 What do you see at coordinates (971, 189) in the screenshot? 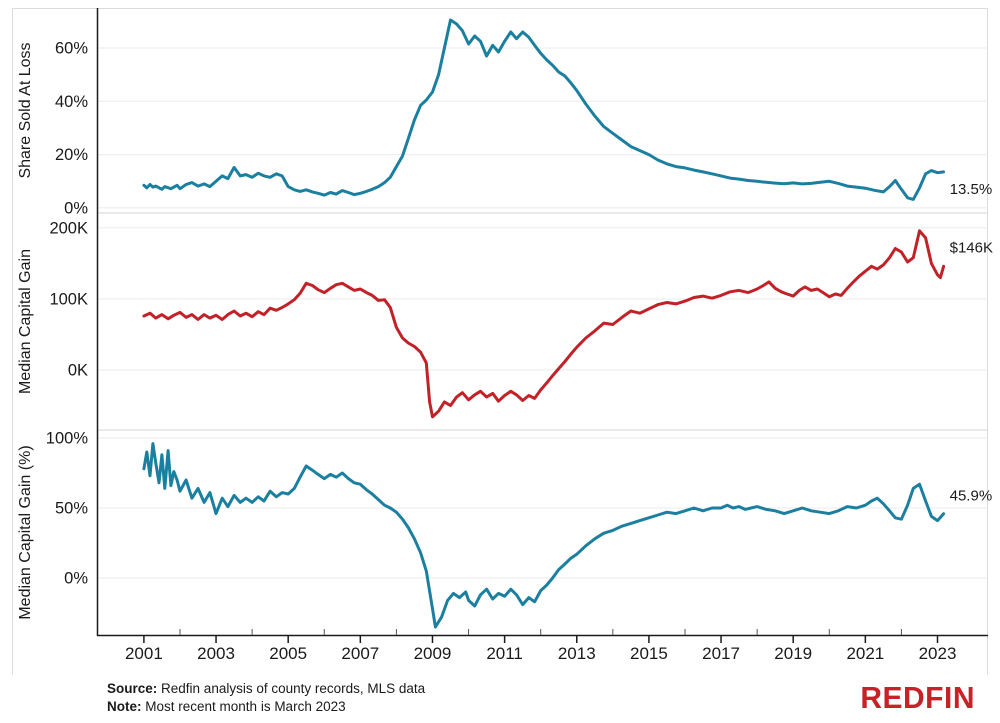
I see `end-value-label: 13.5%` at bounding box center [971, 189].